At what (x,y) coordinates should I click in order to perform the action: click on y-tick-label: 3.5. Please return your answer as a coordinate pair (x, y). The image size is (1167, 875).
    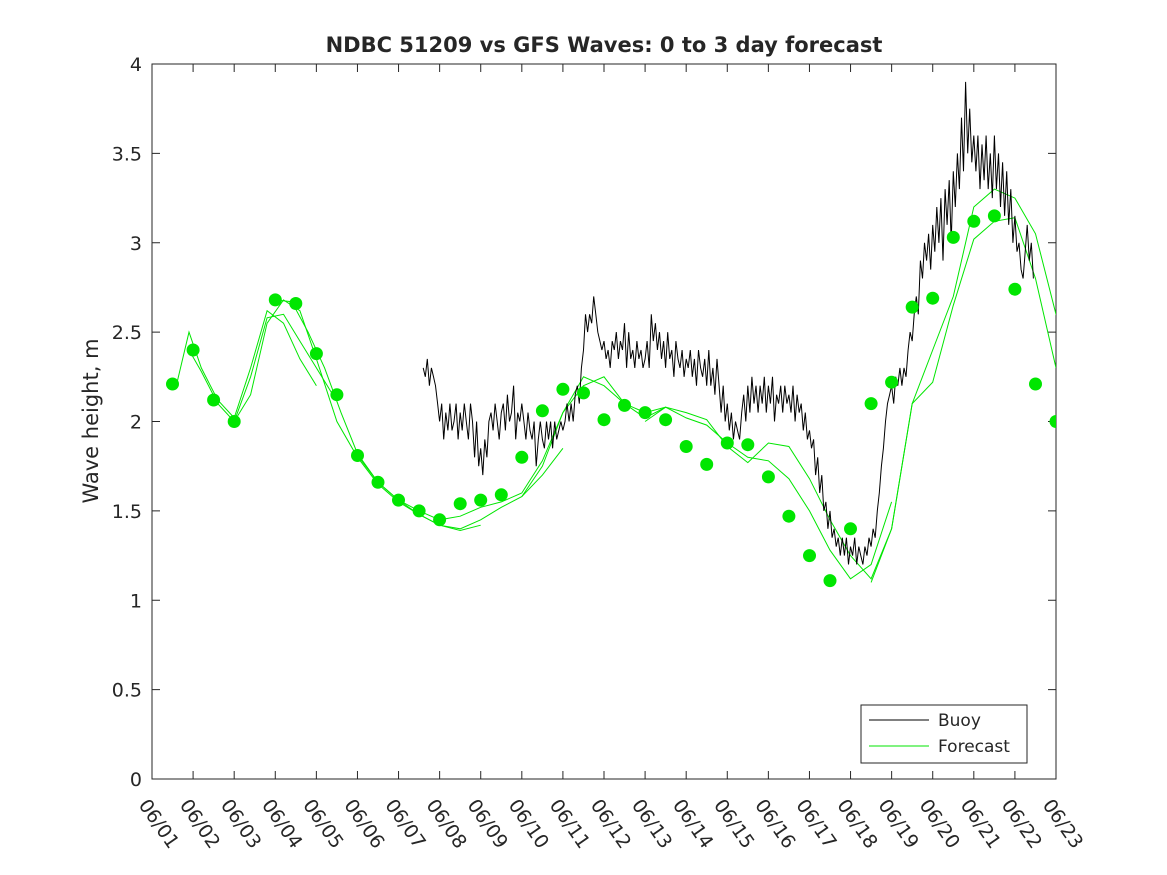
    Looking at the image, I should click on (127, 154).